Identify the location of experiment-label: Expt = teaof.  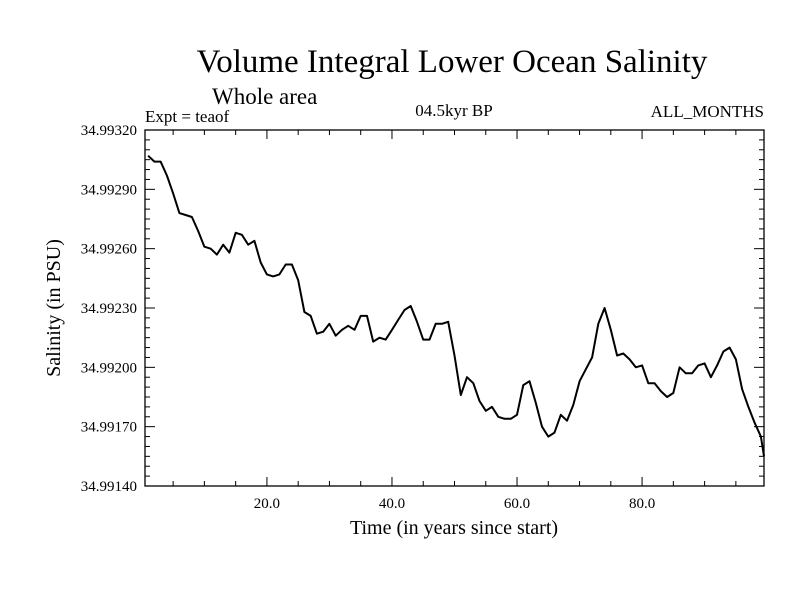
(187, 116).